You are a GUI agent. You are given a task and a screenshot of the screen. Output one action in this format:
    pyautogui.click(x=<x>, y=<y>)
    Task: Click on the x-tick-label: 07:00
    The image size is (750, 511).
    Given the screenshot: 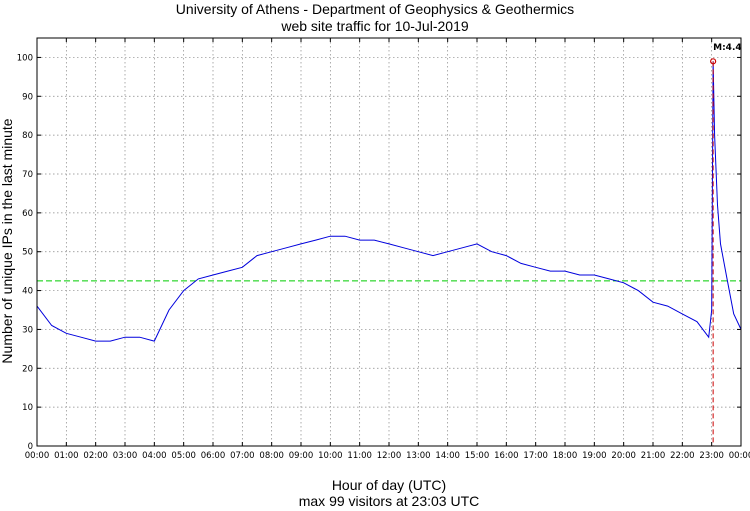 What is the action you would take?
    pyautogui.click(x=242, y=456)
    